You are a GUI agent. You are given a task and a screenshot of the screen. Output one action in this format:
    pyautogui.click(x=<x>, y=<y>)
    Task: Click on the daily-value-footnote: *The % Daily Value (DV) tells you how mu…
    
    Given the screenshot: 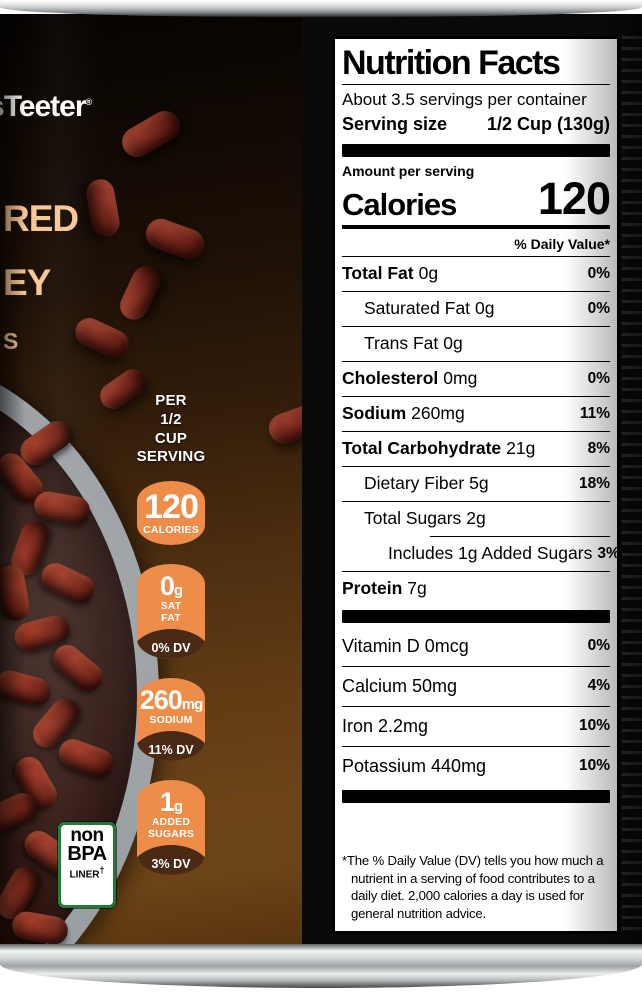 What is the action you would take?
    pyautogui.click(x=473, y=887)
    